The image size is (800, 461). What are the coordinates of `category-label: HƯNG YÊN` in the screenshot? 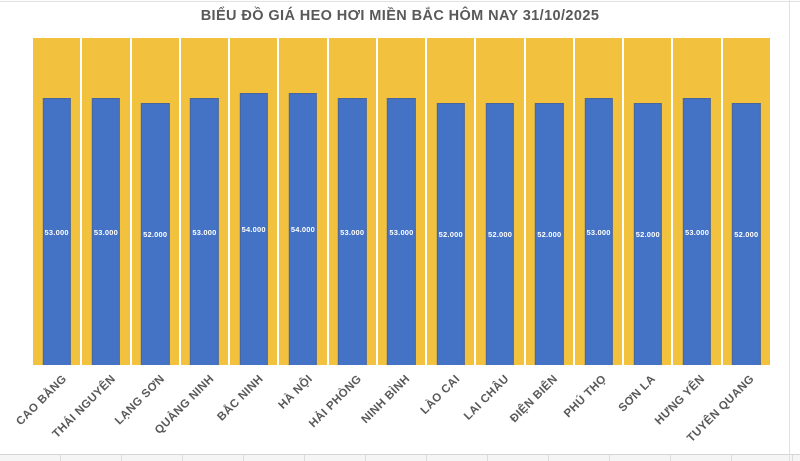 It's located at (680, 400).